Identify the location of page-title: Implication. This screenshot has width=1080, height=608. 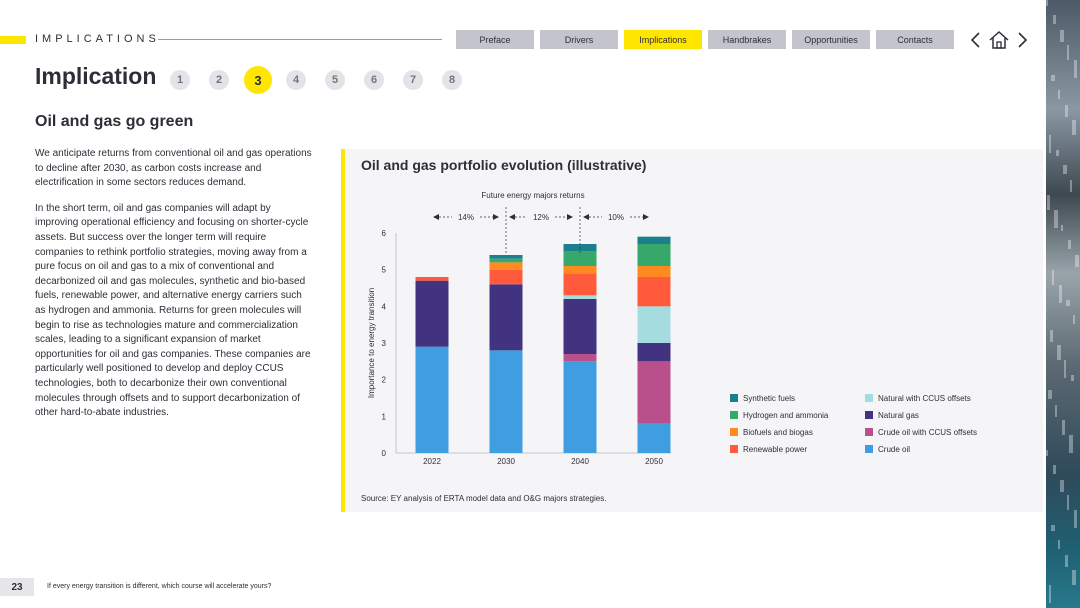
(96, 76).